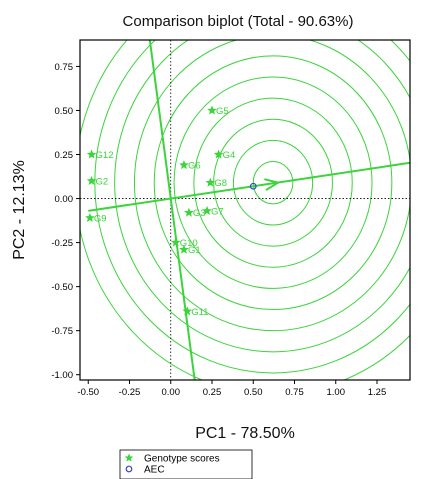 This screenshot has width=426, height=479. What do you see at coordinates (154, 470) in the screenshot?
I see `legend-entry-label: AEC` at bounding box center [154, 470].